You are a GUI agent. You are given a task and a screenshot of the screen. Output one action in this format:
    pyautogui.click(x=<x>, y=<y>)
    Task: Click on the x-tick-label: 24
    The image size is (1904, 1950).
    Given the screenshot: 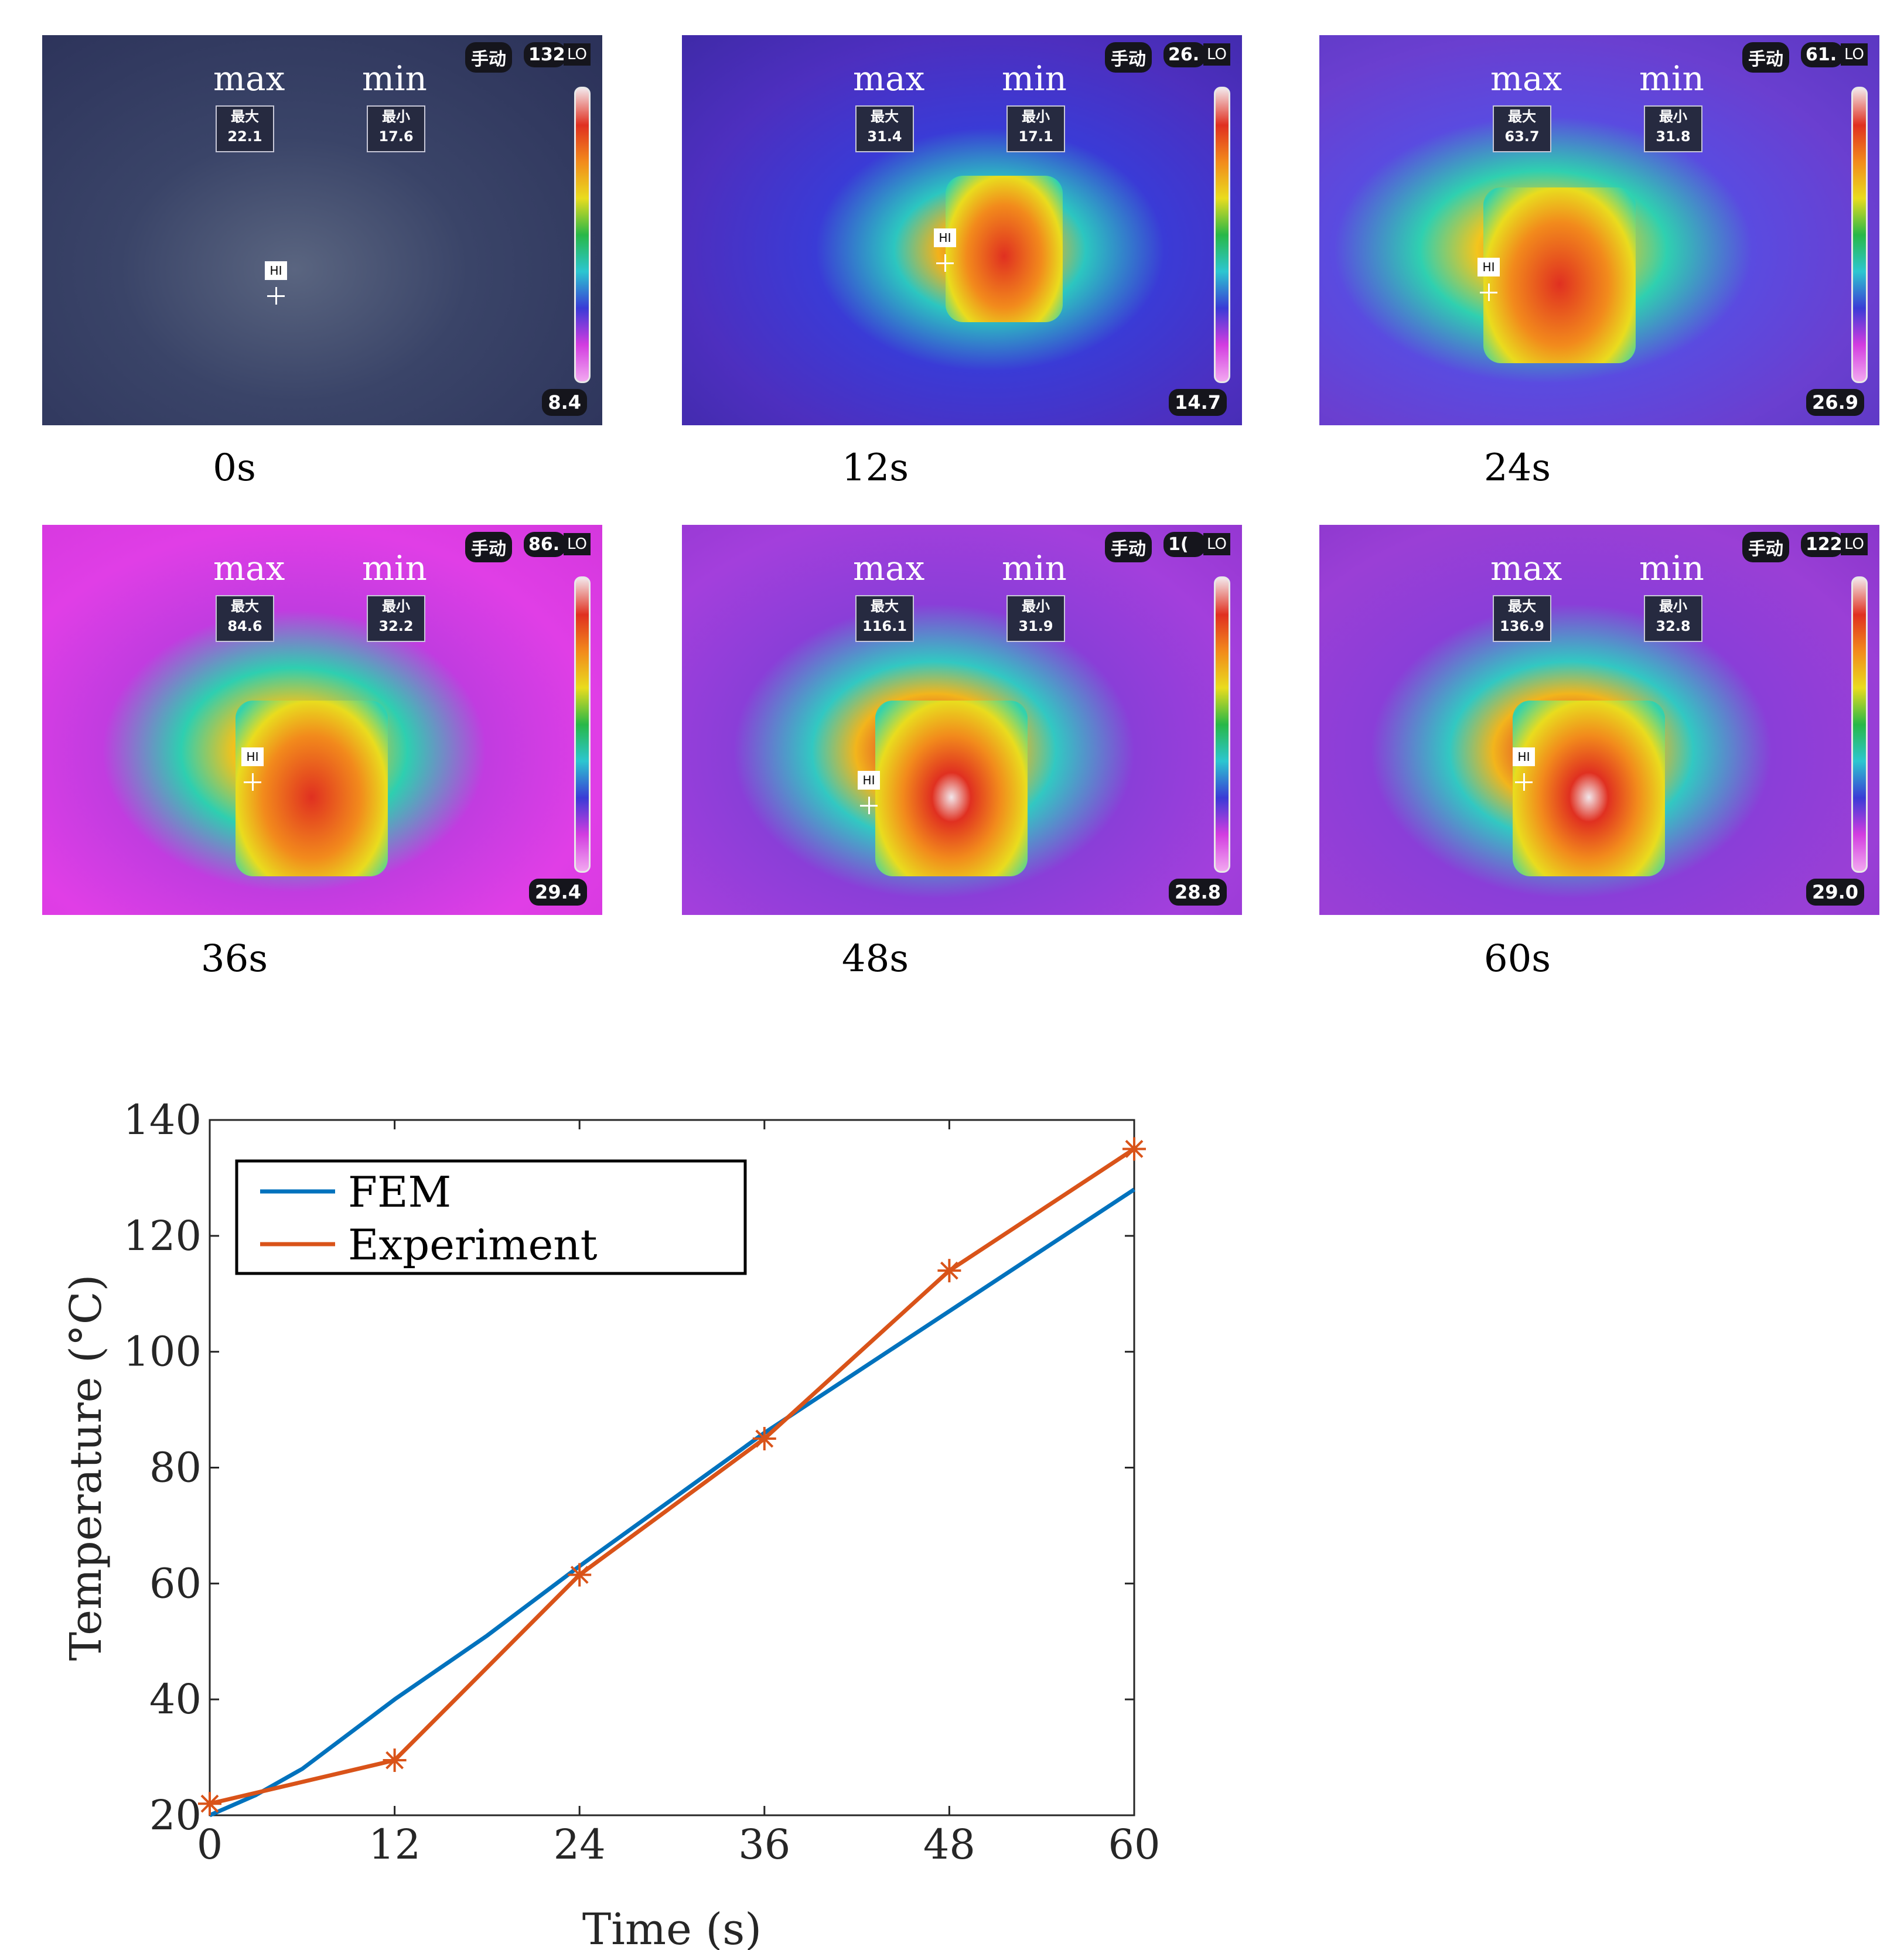 What is the action you would take?
    pyautogui.click(x=580, y=1845)
    